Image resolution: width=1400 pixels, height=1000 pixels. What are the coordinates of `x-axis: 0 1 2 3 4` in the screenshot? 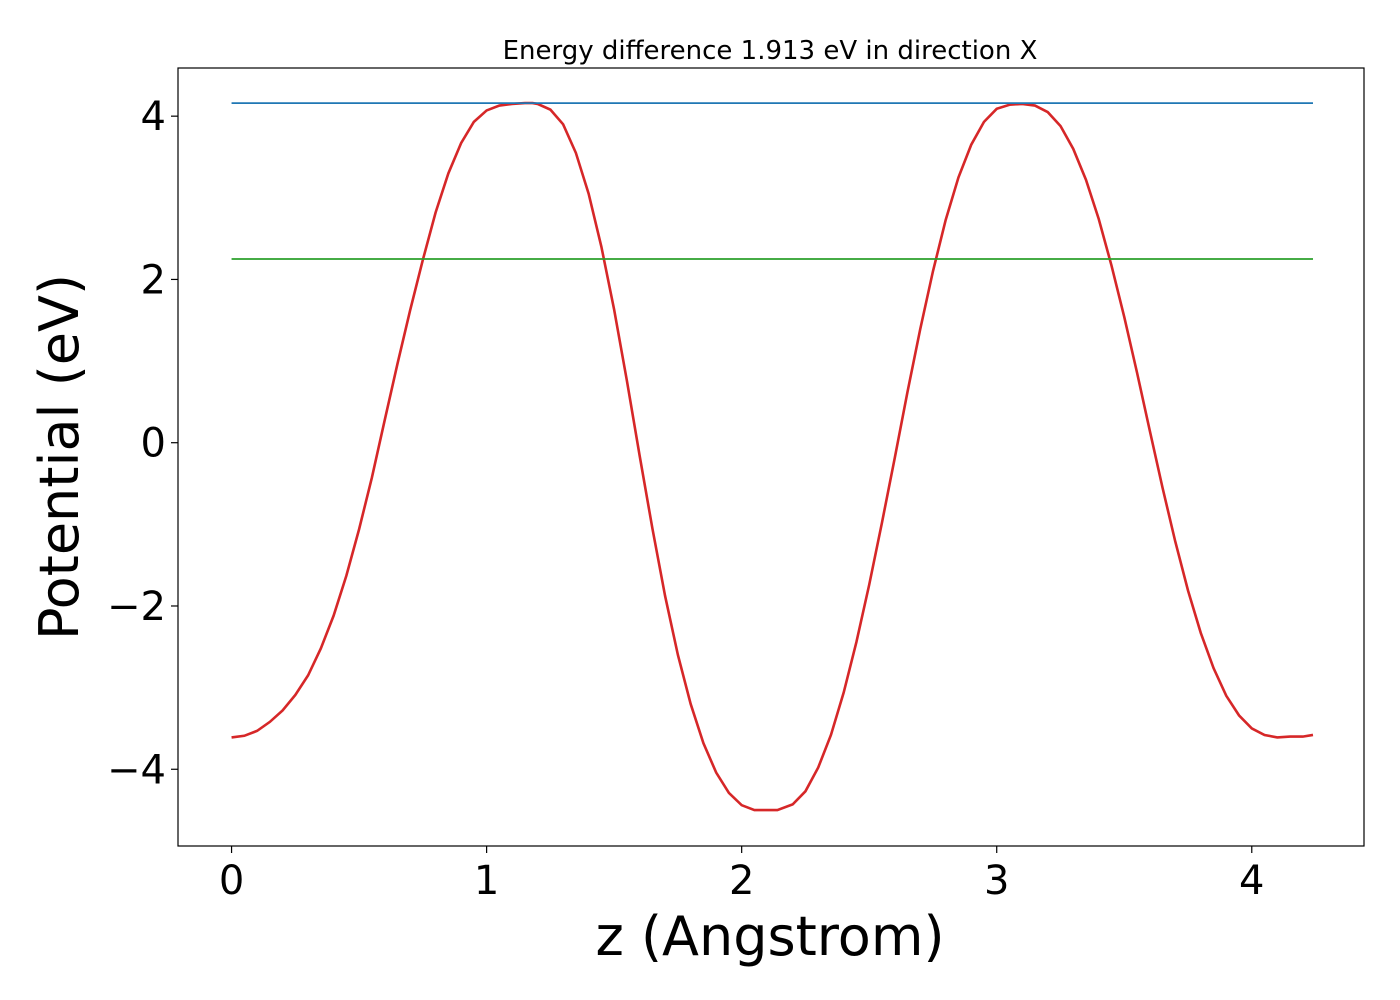 It's located at (742, 875).